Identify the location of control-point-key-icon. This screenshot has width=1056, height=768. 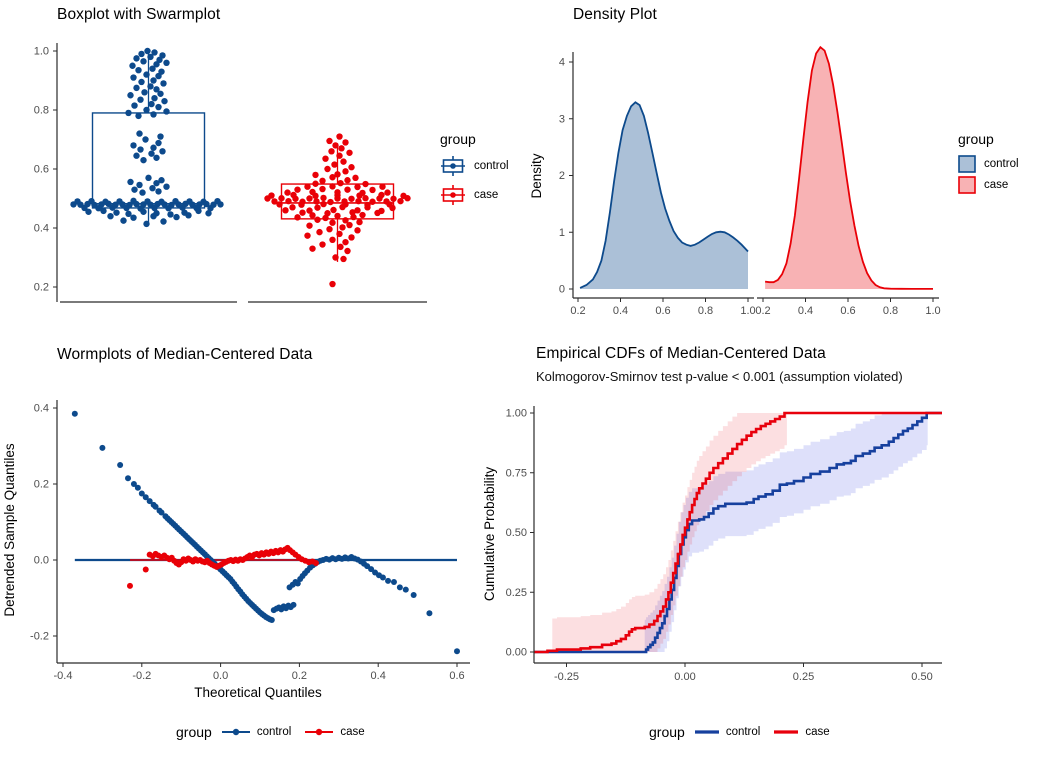
(235, 732).